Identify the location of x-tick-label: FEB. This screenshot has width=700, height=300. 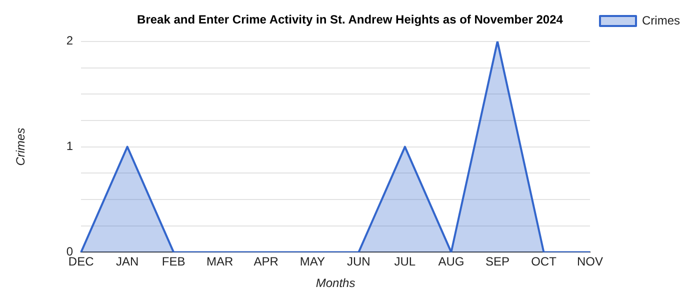
(174, 261).